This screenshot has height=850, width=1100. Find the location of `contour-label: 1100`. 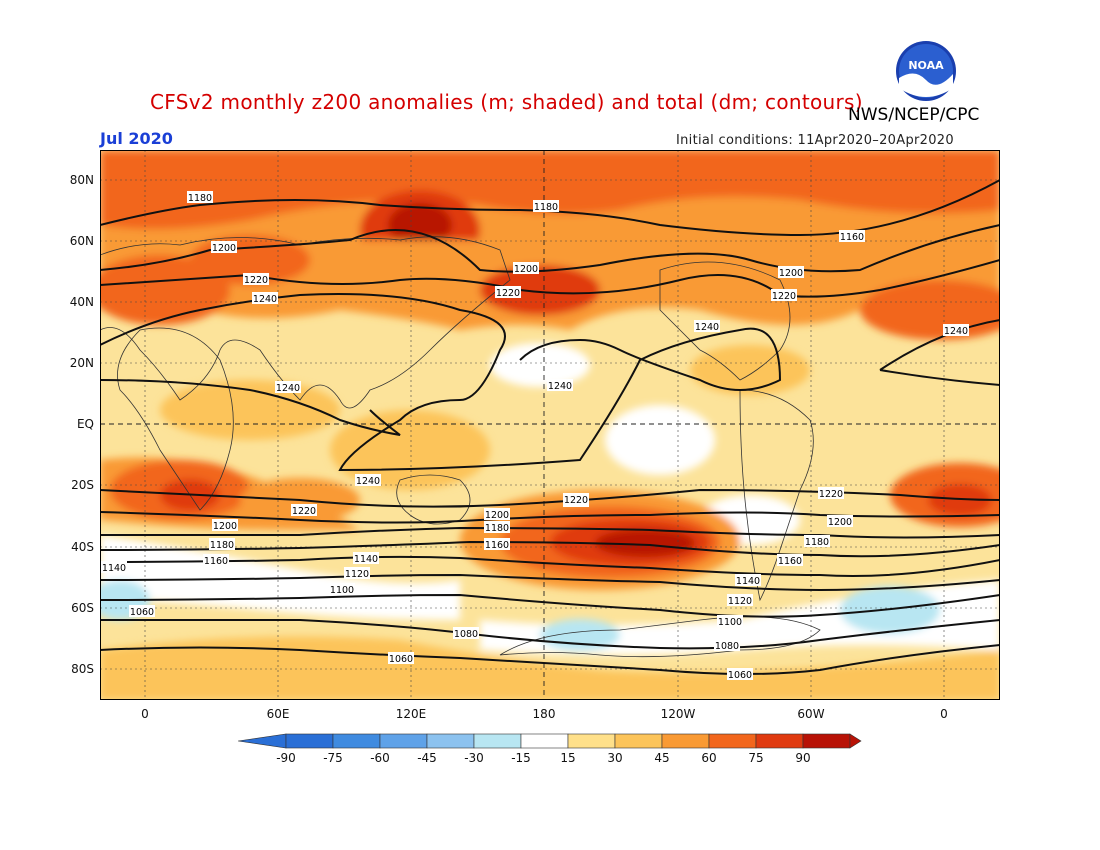

contour-label: 1100 is located at coordinates (342, 589).